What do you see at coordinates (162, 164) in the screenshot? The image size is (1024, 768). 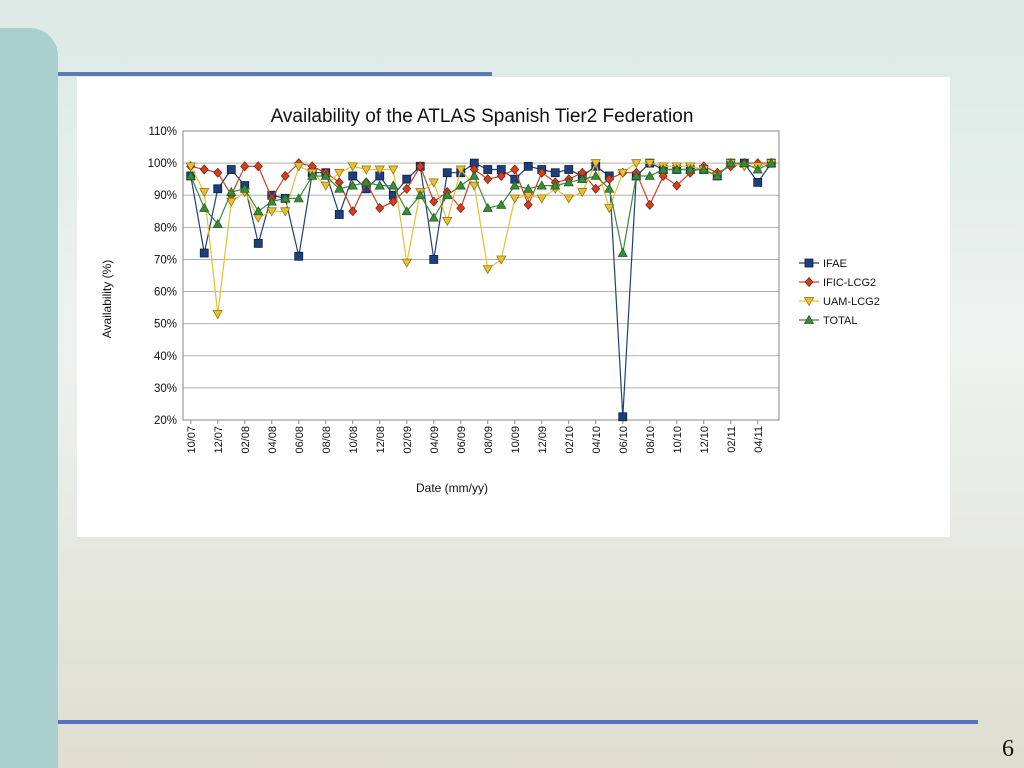 I see `y-tick-label: 100%` at bounding box center [162, 164].